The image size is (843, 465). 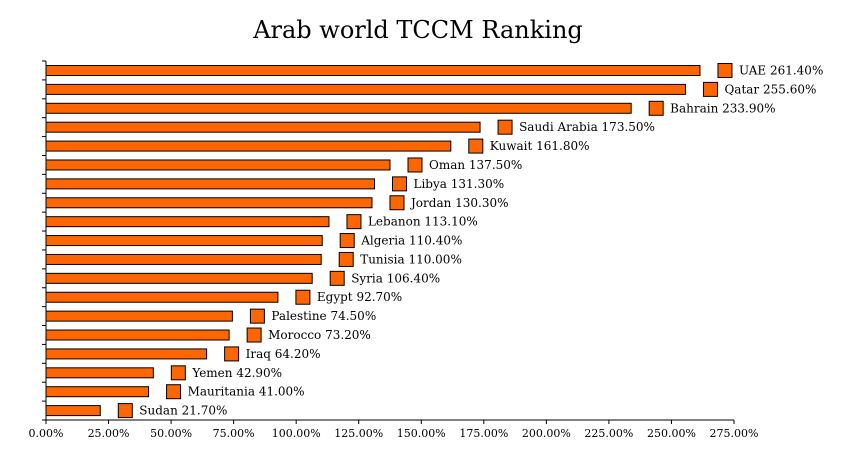 I want to click on x-tick-label: 50.00%, so click(x=171, y=433).